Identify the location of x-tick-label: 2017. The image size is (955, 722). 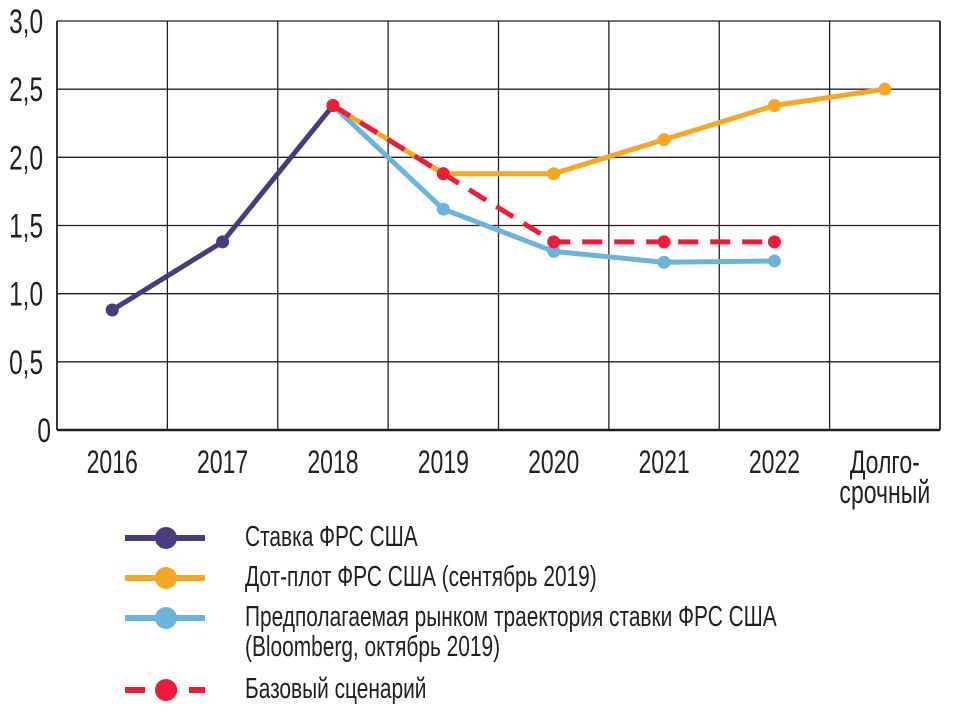
(222, 462).